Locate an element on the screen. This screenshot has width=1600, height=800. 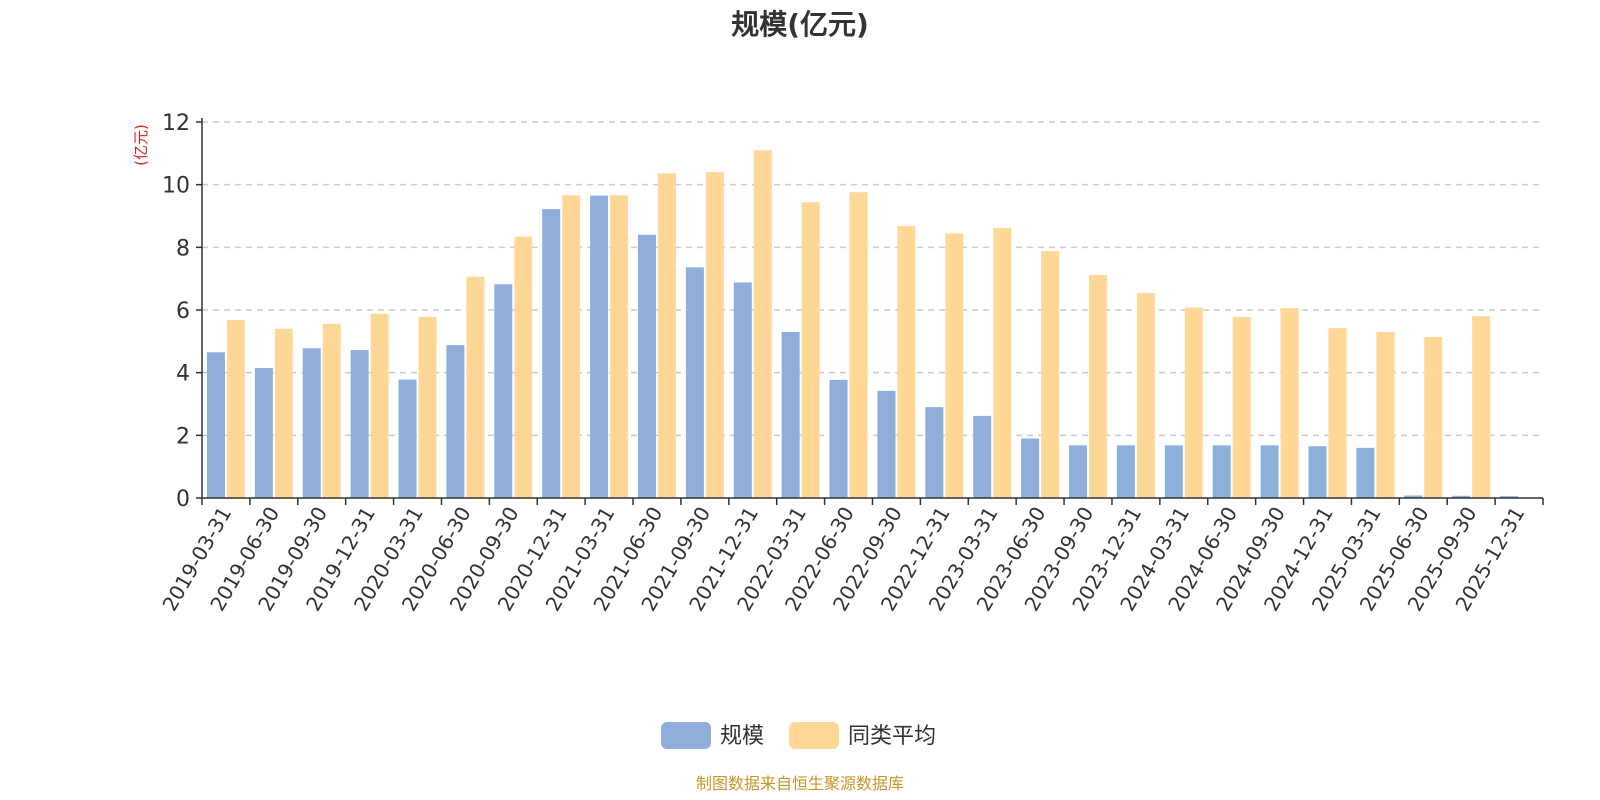
y-tick-label: 6 is located at coordinates (183, 311).